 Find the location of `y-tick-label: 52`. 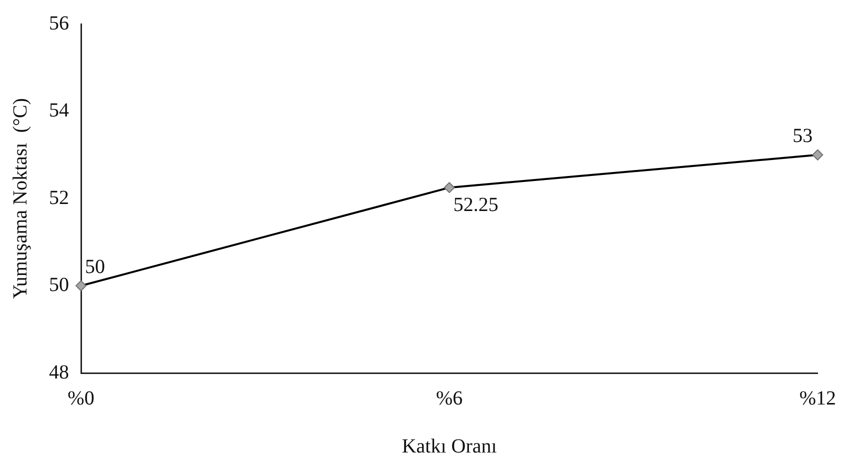

y-tick-label: 52 is located at coordinates (59, 197).